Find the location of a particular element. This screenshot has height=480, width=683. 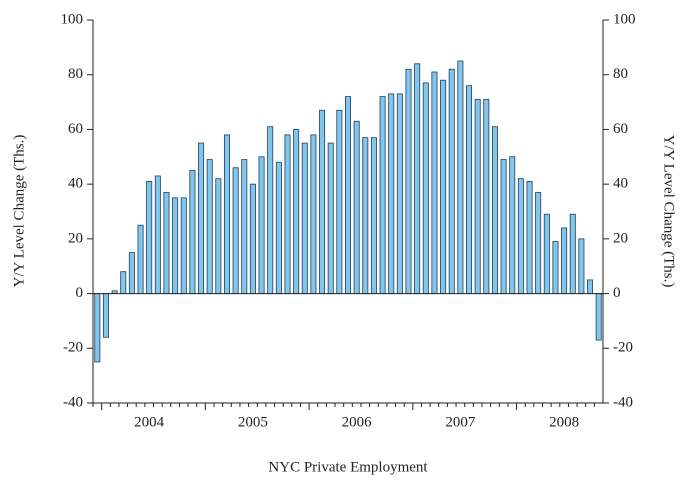

x-tick-label: 2005 is located at coordinates (253, 422).